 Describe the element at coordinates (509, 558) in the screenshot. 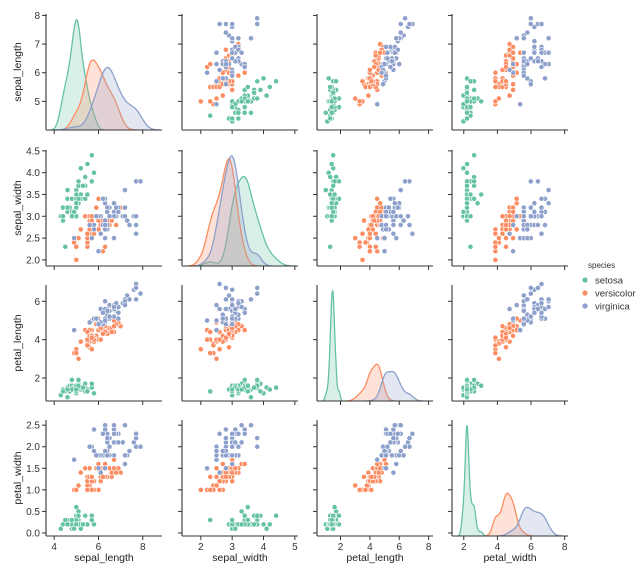

I see `x-axis-label-petal_width: petal_width` at that location.